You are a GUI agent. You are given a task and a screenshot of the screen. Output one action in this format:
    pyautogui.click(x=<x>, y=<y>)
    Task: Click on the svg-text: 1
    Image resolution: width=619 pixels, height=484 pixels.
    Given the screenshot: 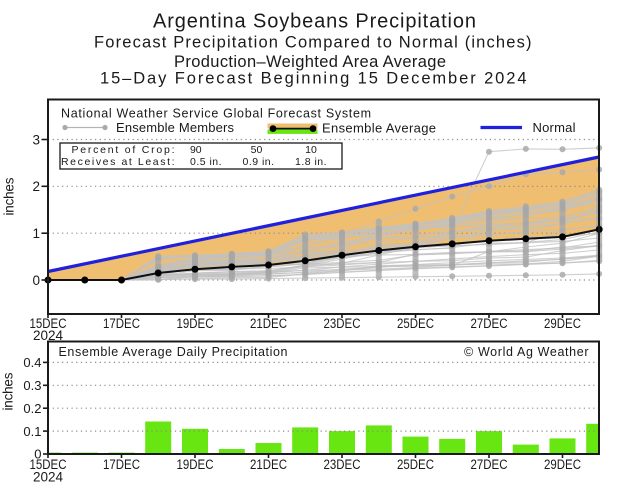 What is the action you would take?
    pyautogui.click(x=36, y=233)
    